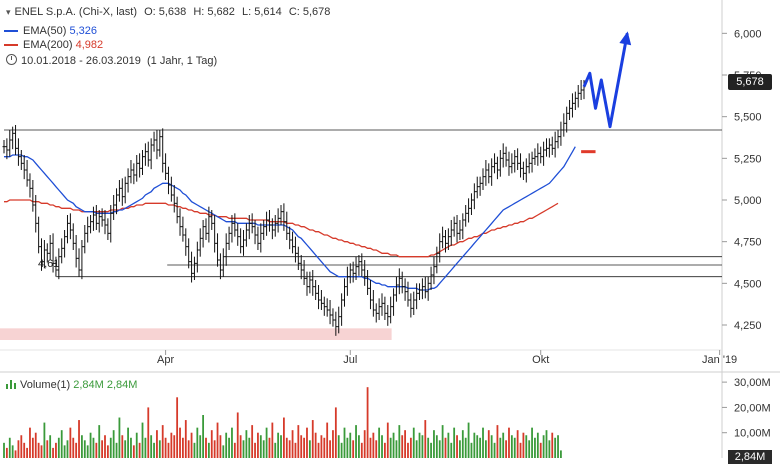 The height and width of the screenshot is (464, 780). Describe the element at coordinates (11, 45) in the screenshot. I see `ema200-swatch` at that location.